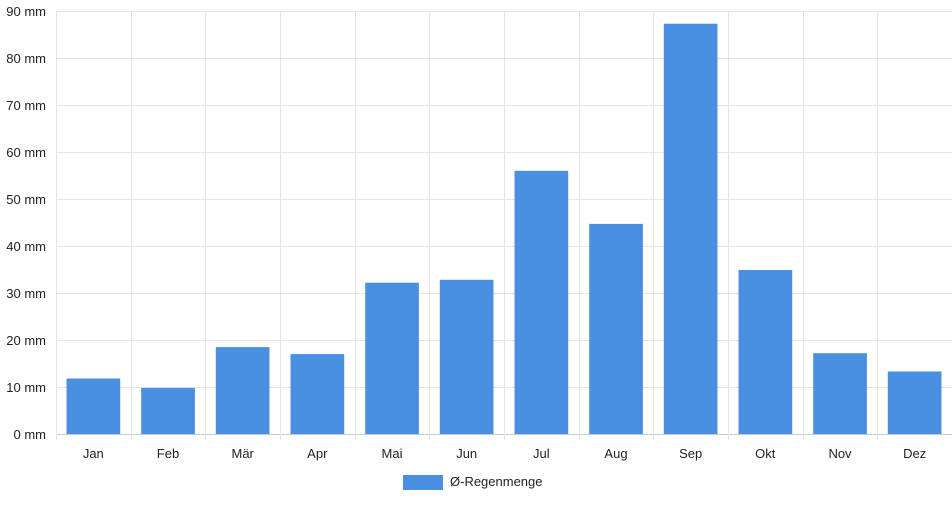  I want to click on x-tick-label: Feb, so click(168, 453).